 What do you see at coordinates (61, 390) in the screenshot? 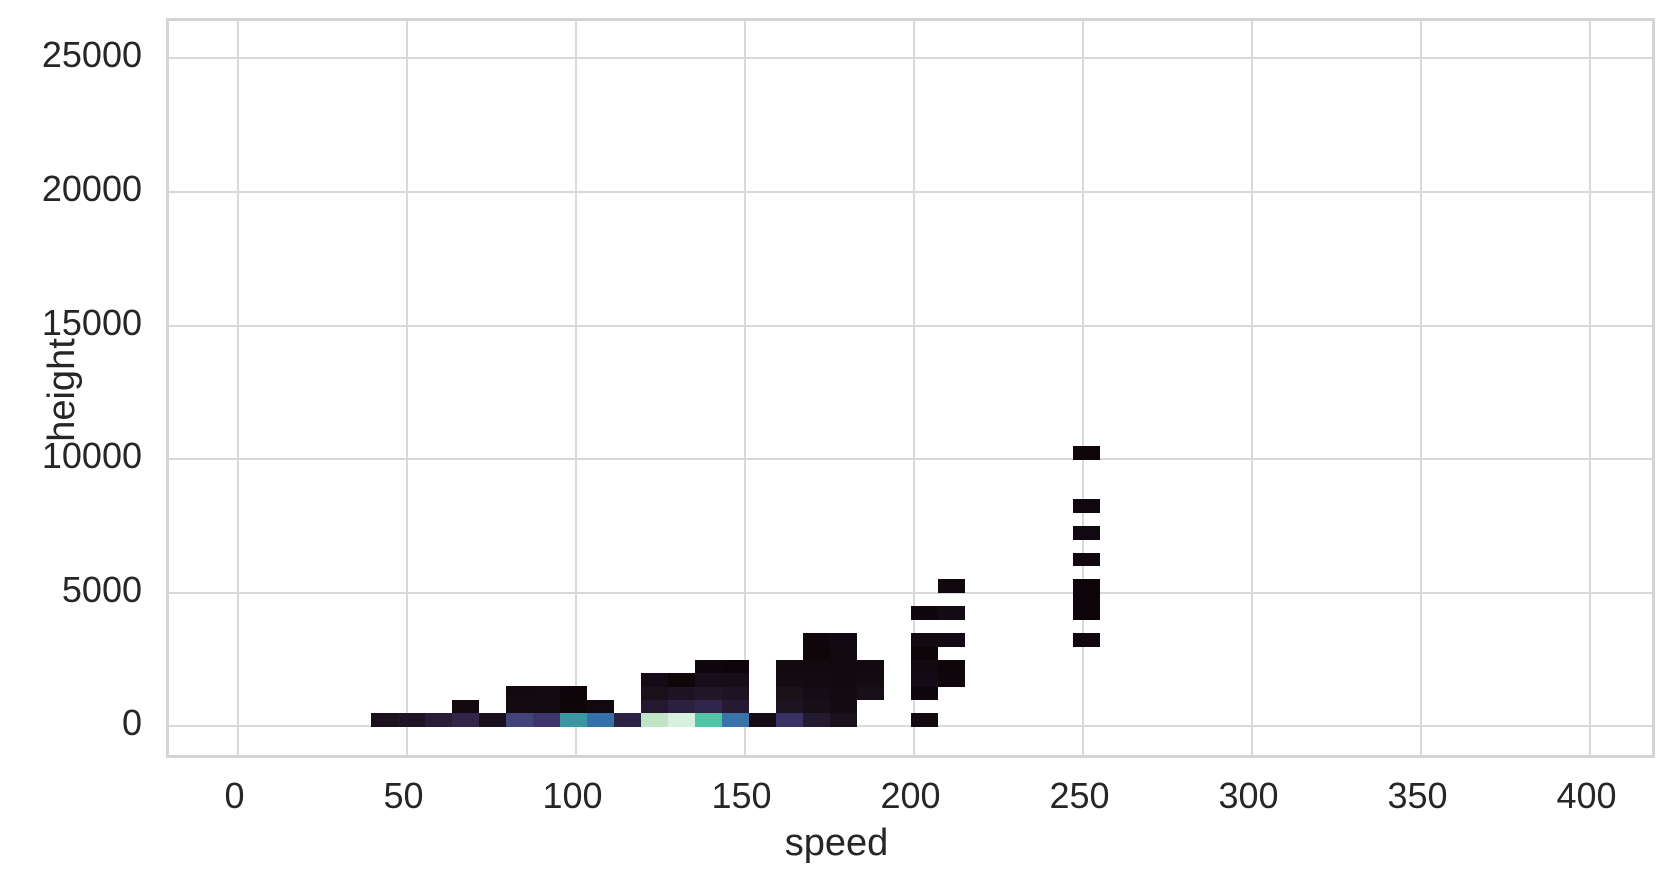
I see `y-axis-label: height` at bounding box center [61, 390].